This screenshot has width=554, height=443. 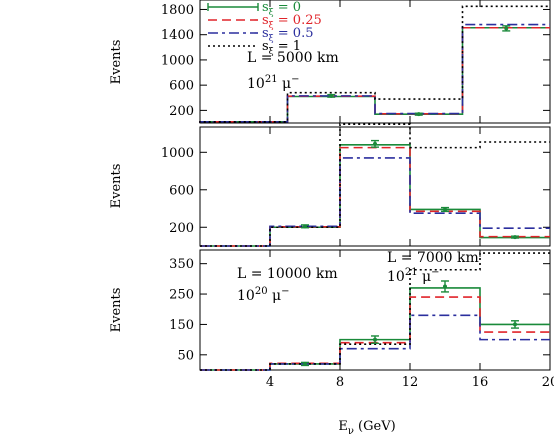 I want to click on legend-label: sξ = 1, so click(x=281, y=48).